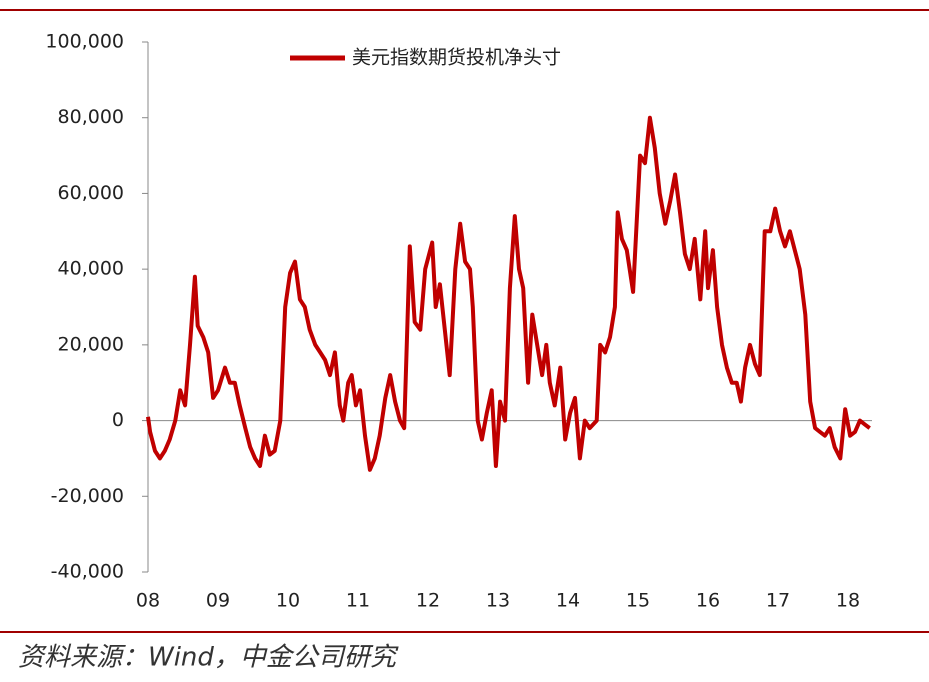  I want to click on x-tick-label: 14, so click(568, 601).